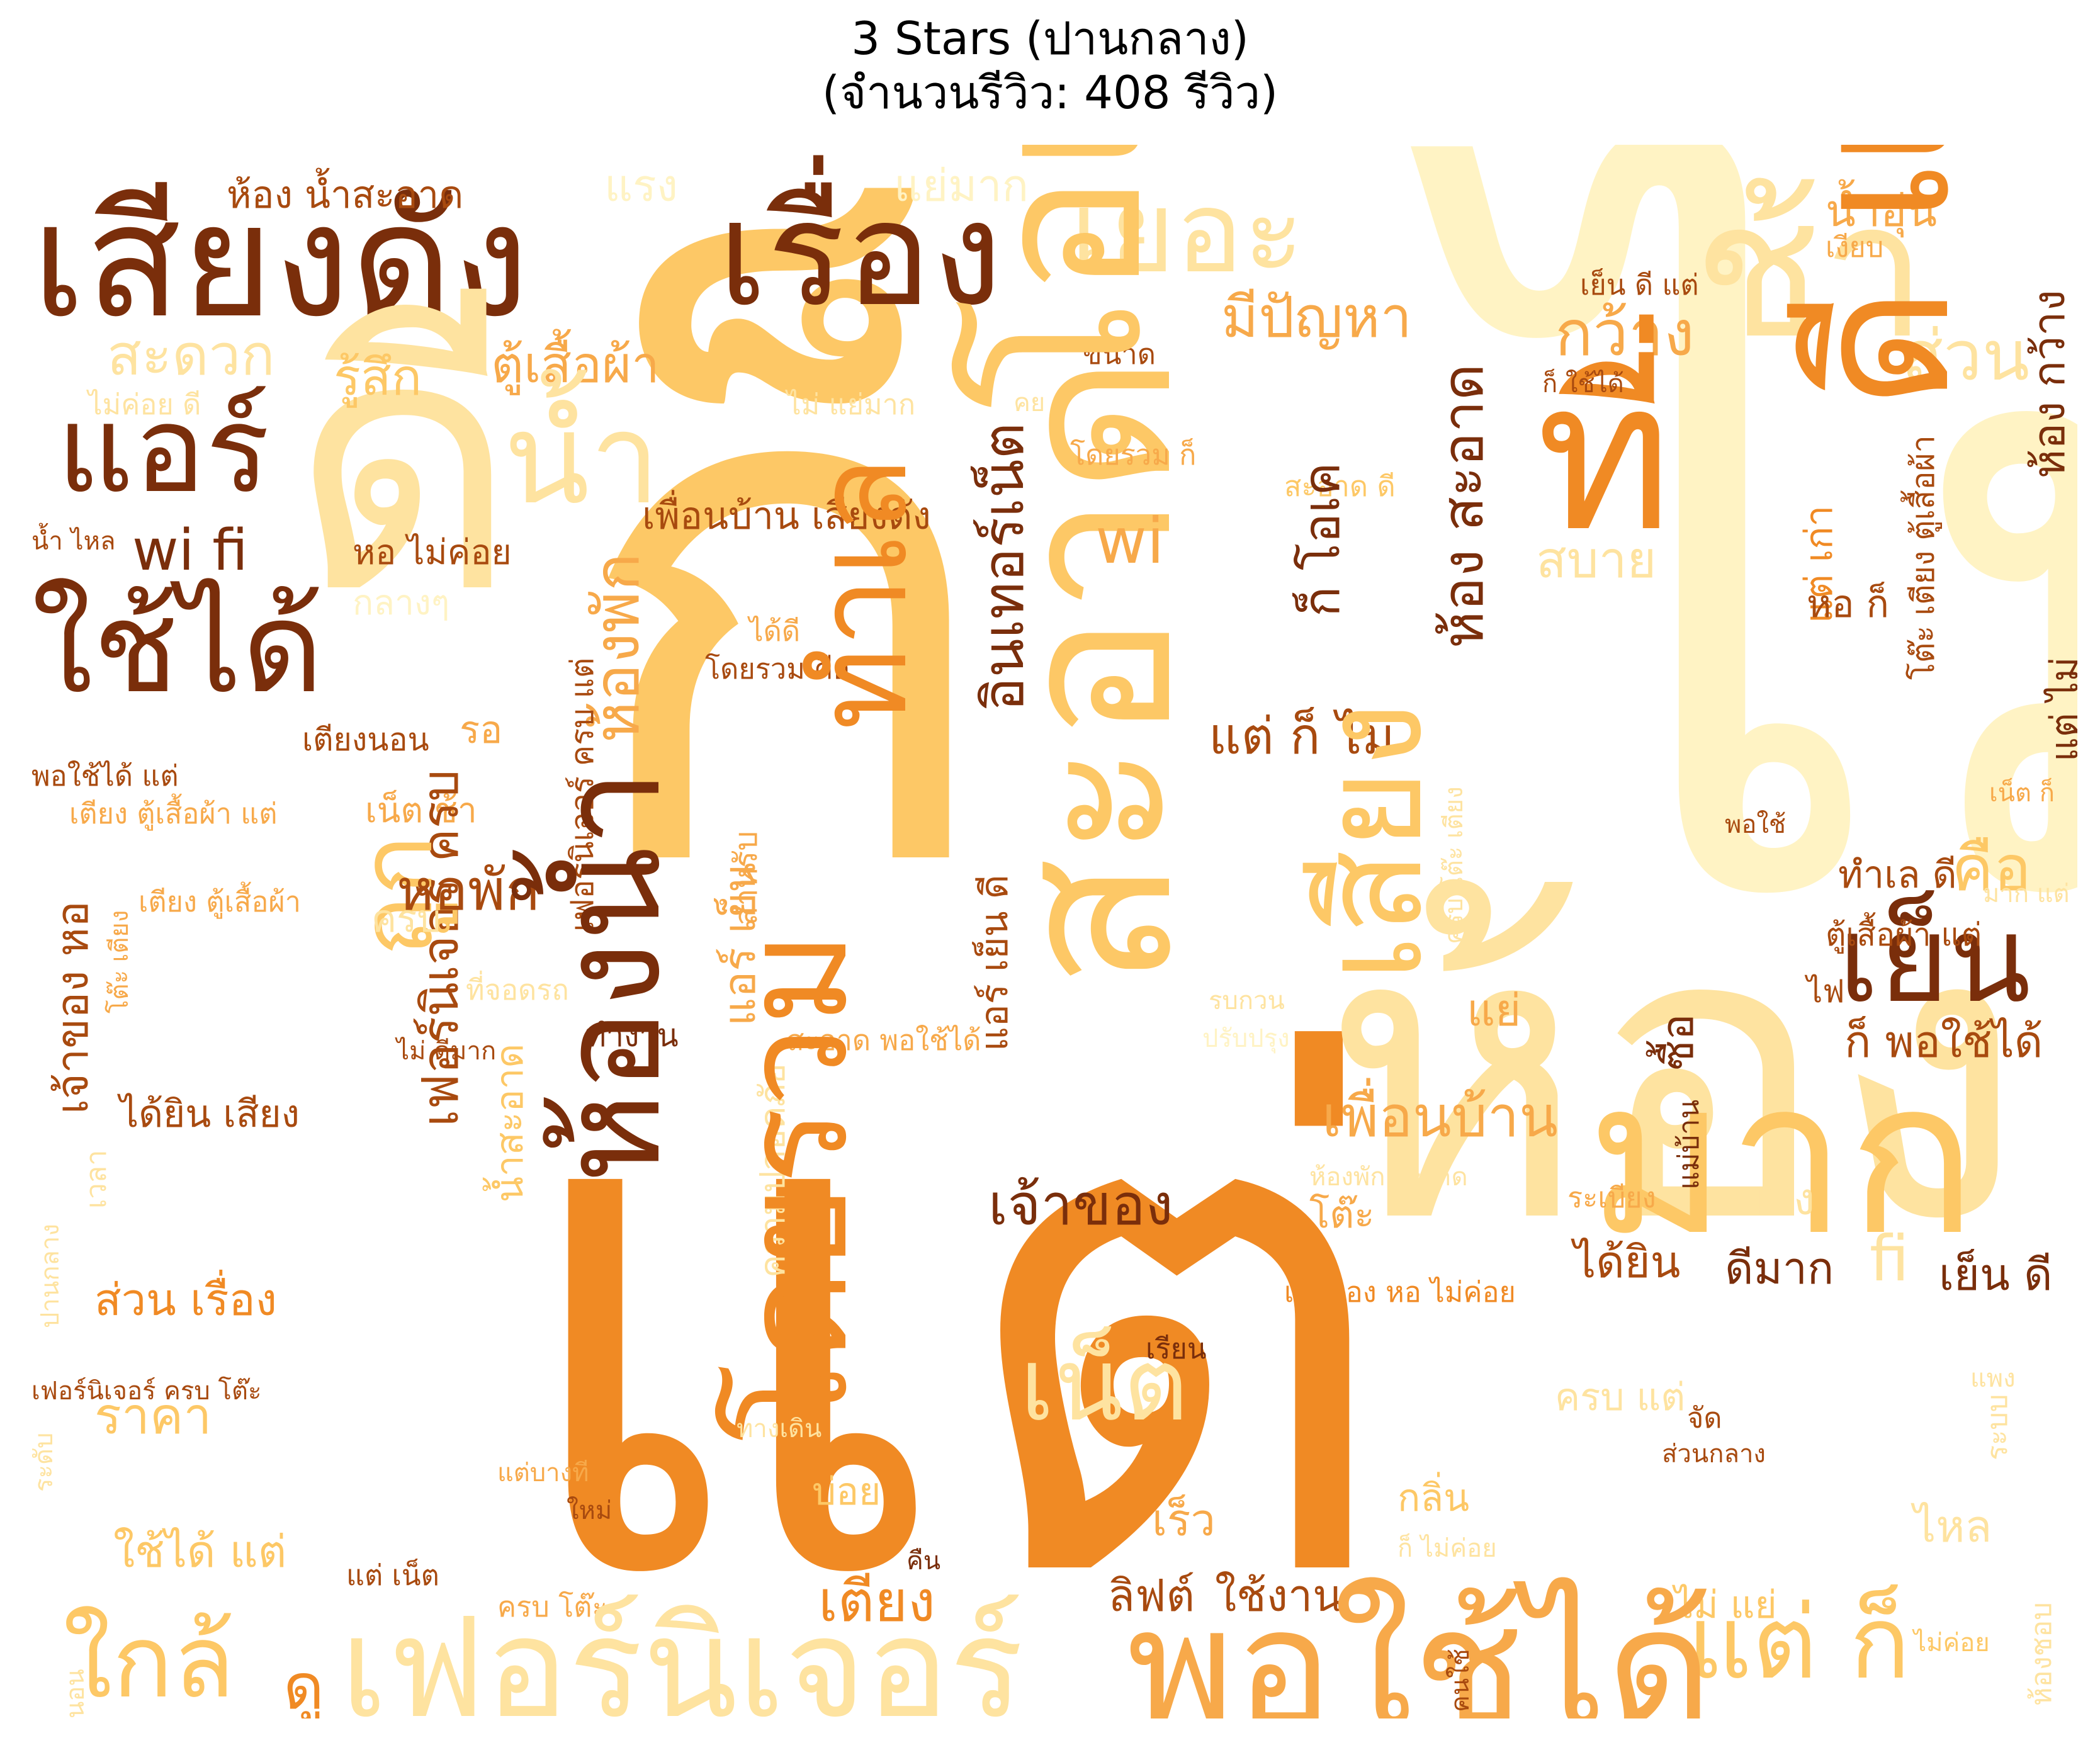 This screenshot has width=2100, height=1738. Describe the element at coordinates (149, 1661) in the screenshot. I see `word-cloud-term: ใกล้` at that location.